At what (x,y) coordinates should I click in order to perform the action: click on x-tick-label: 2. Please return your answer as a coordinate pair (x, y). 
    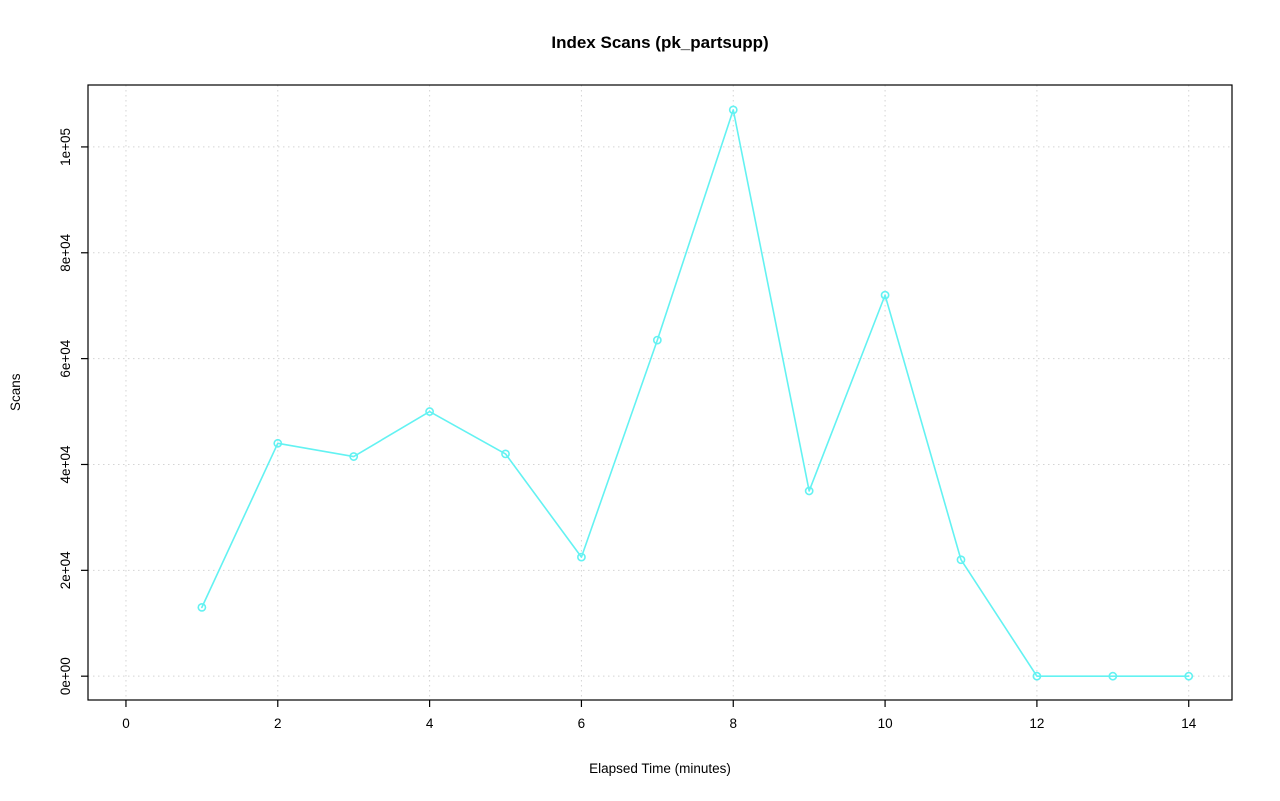
    Looking at the image, I should click on (278, 723).